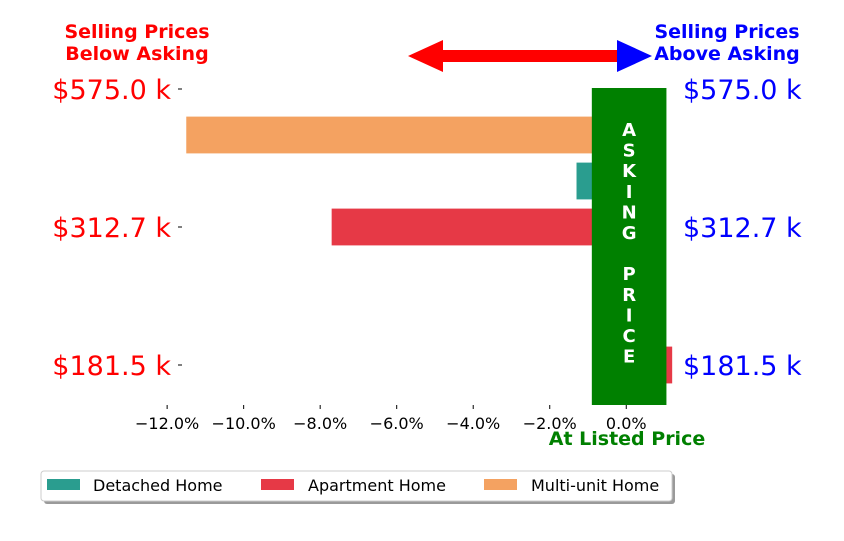 Image resolution: width=844 pixels, height=541 pixels. I want to click on asking-letter-7: P, so click(629, 274).